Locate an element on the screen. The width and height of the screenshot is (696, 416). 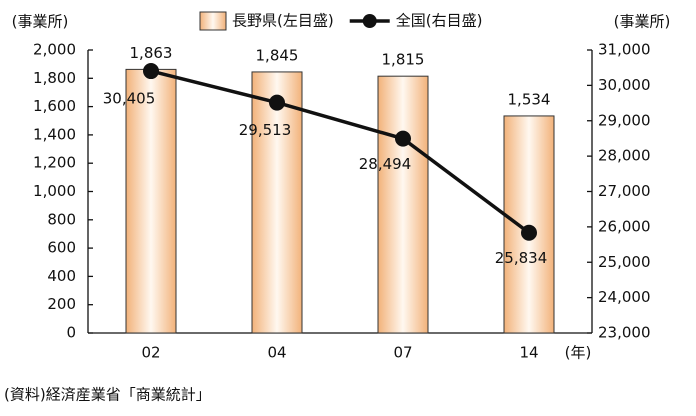
bar-value-label: 1,815 is located at coordinates (403, 60).